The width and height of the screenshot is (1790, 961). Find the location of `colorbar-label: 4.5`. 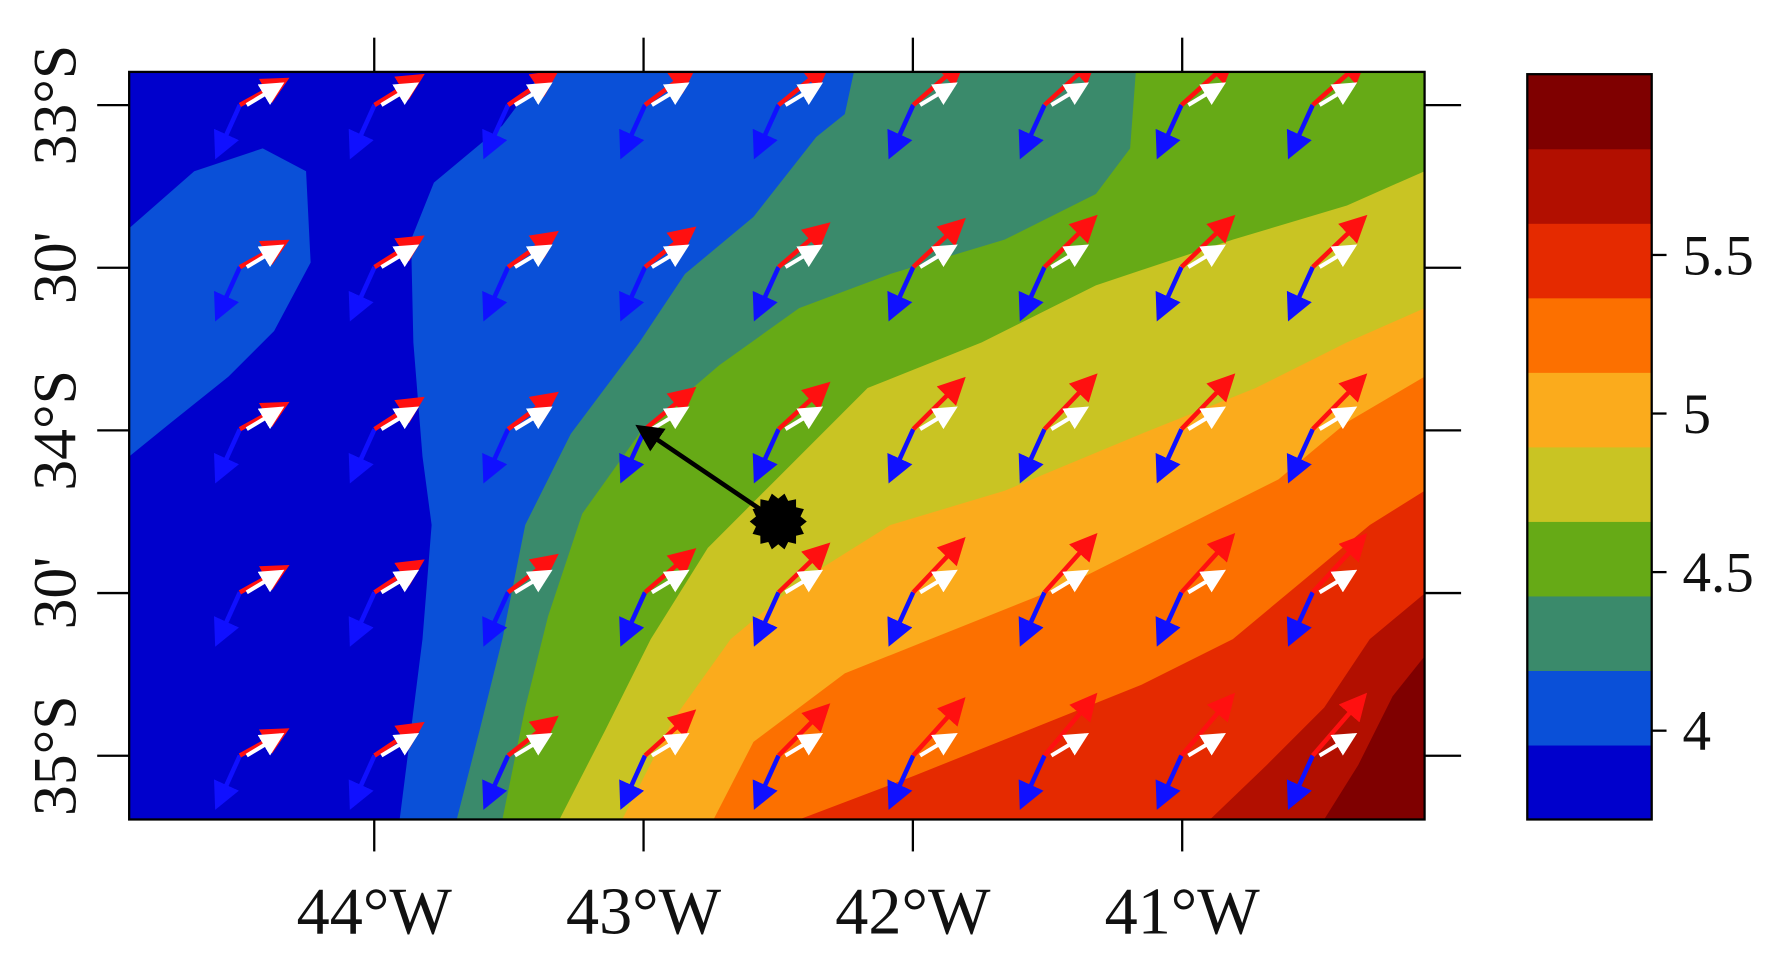

colorbar-label: 4.5 is located at coordinates (1718, 573).